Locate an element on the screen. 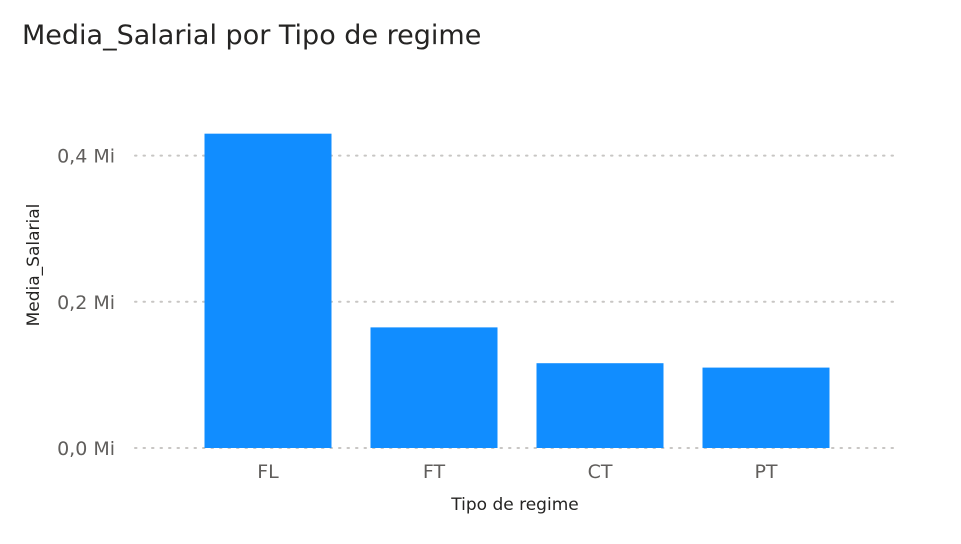  y-tick-label: 0,0 Mi is located at coordinates (86, 449).